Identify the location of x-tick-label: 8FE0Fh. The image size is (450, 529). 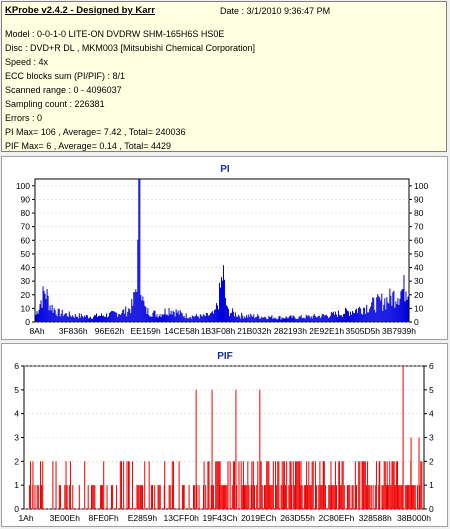
(103, 518).